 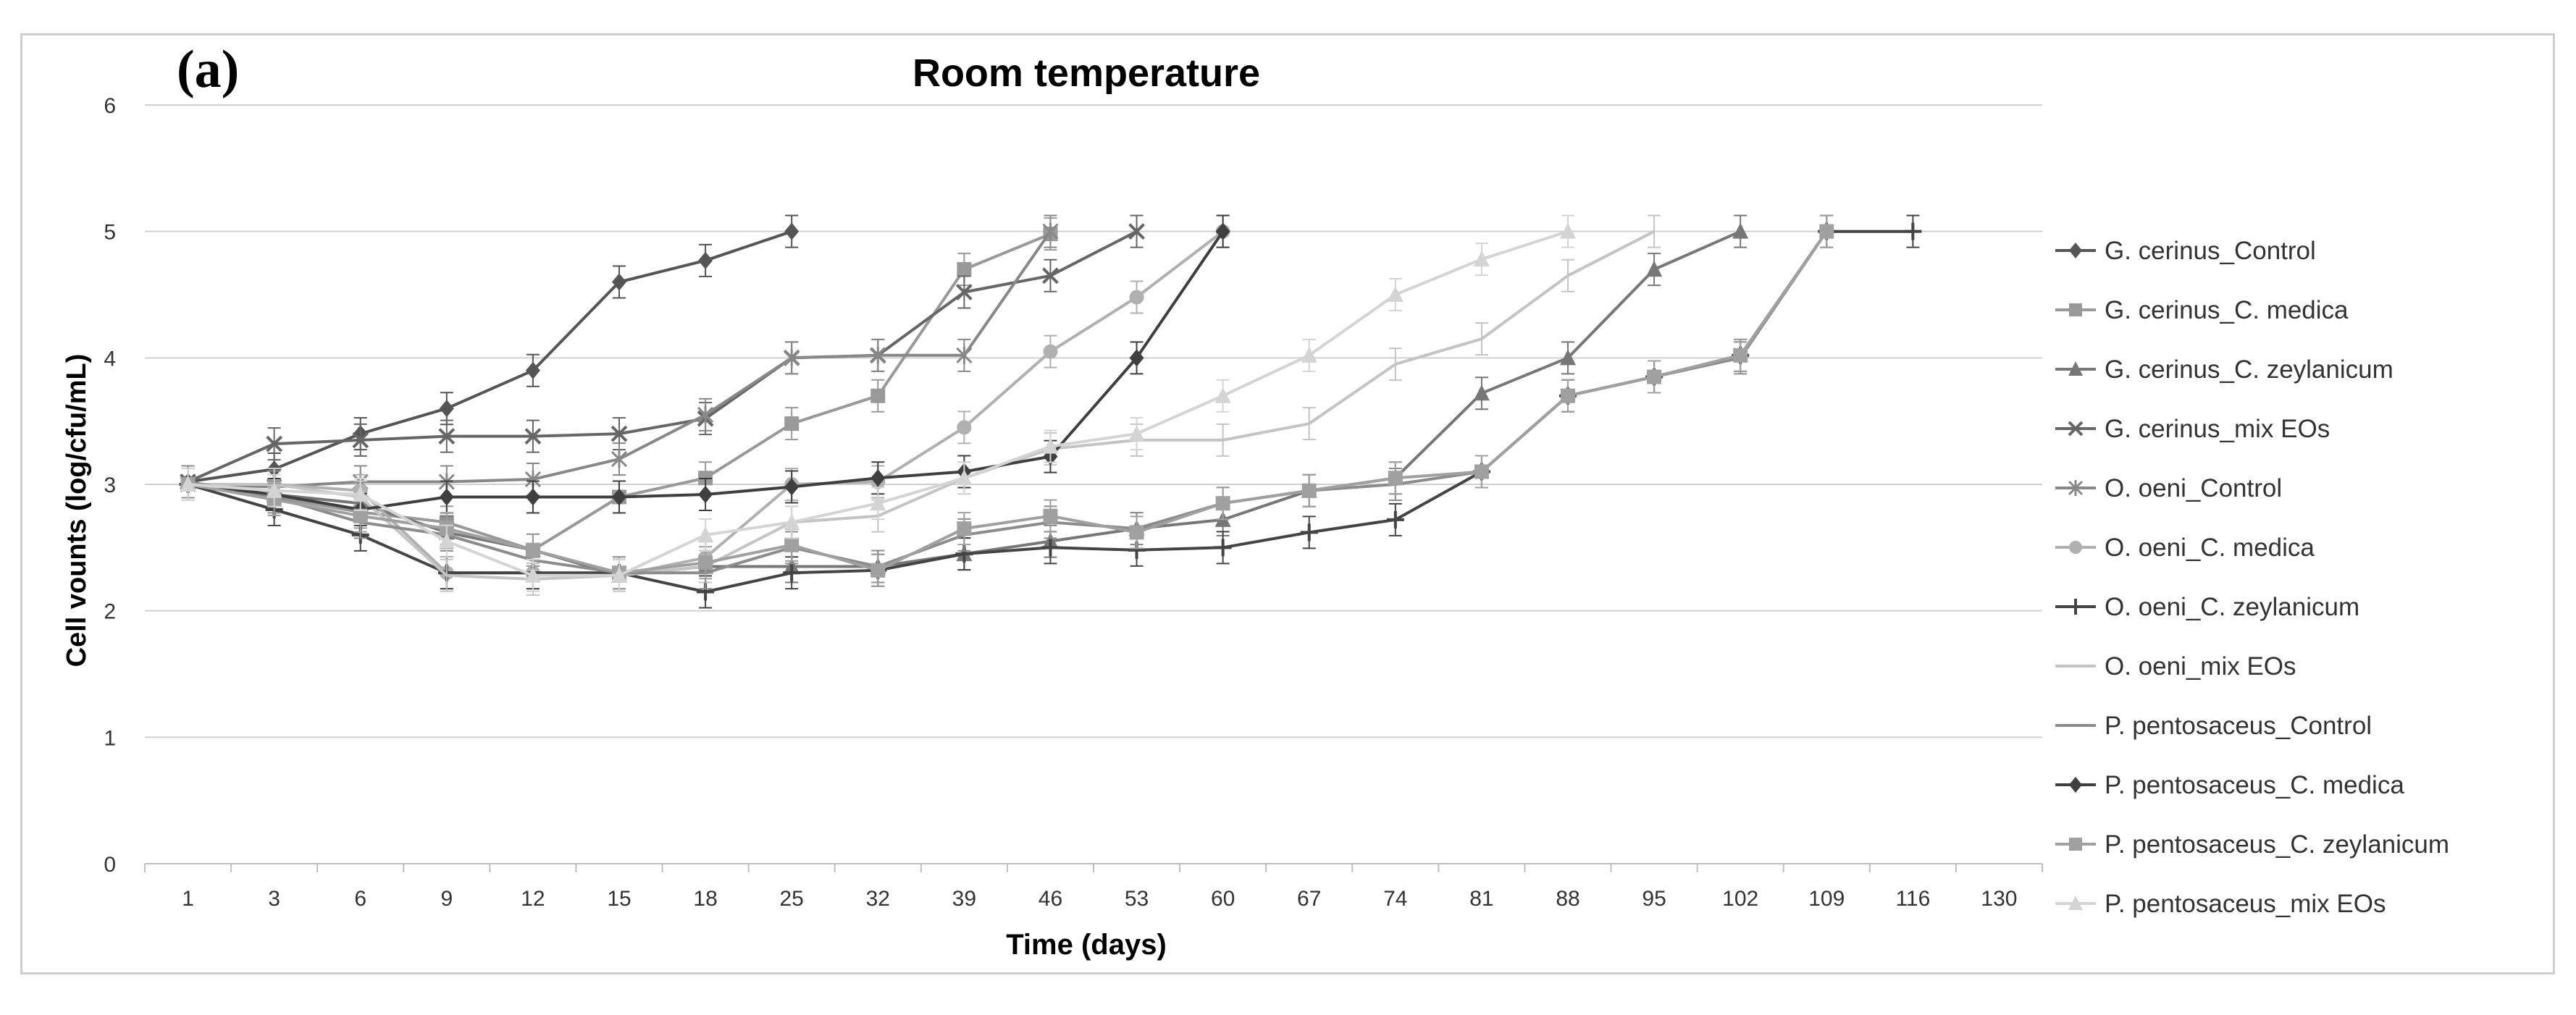 What do you see at coordinates (77, 510) in the screenshot?
I see `y-axis-title: Cell vounts (log/cfu/mL)` at bounding box center [77, 510].